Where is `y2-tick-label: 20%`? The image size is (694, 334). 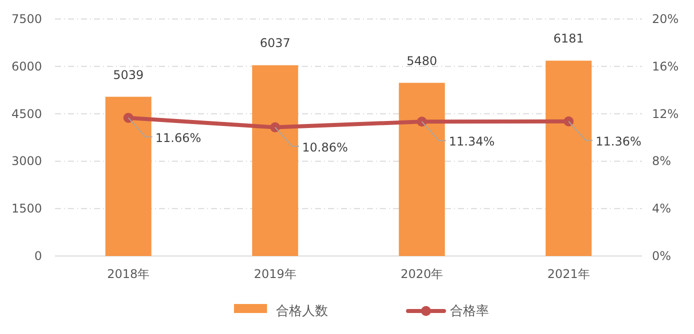 y2-tick-label: 20% is located at coordinates (665, 19).